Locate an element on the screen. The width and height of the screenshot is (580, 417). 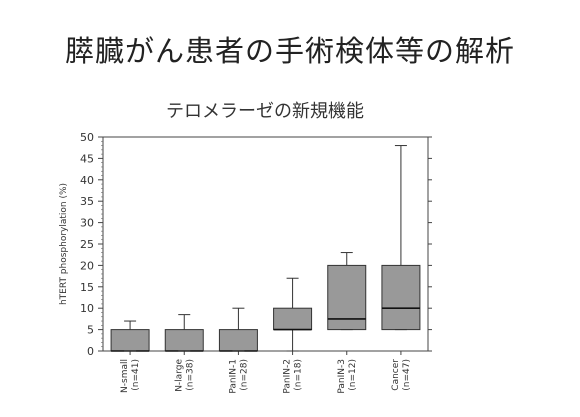
y-tick-label: 20 is located at coordinates (87, 265).